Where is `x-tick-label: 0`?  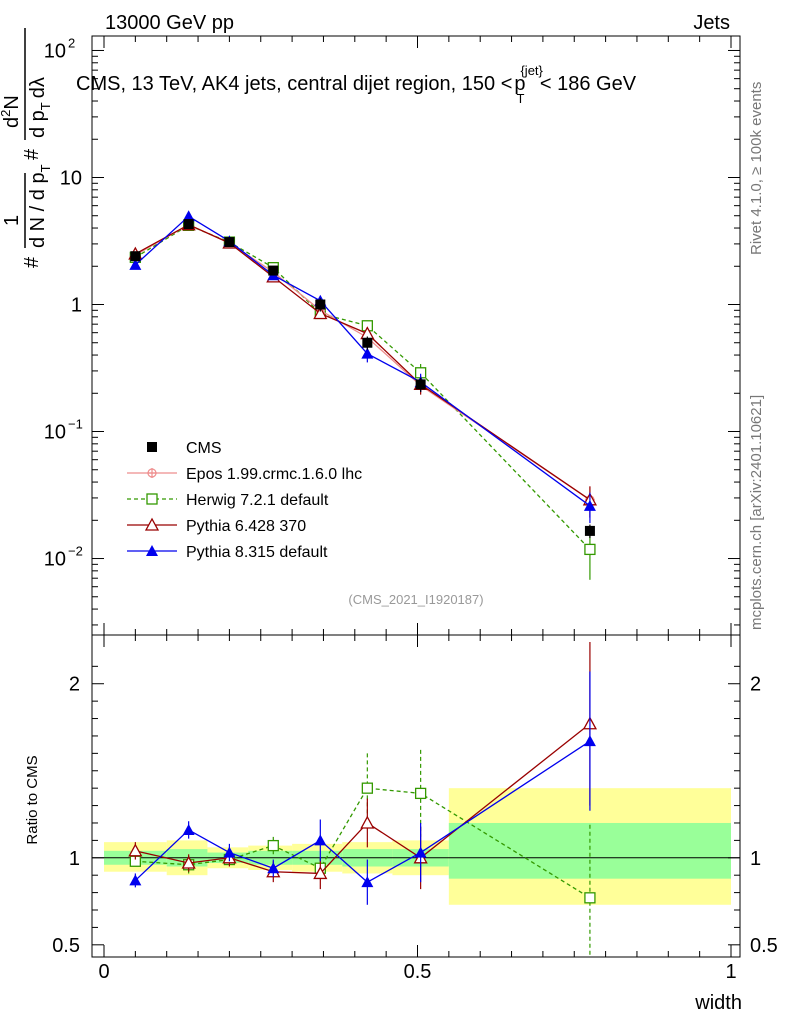
x-tick-label: 0 is located at coordinates (103, 972).